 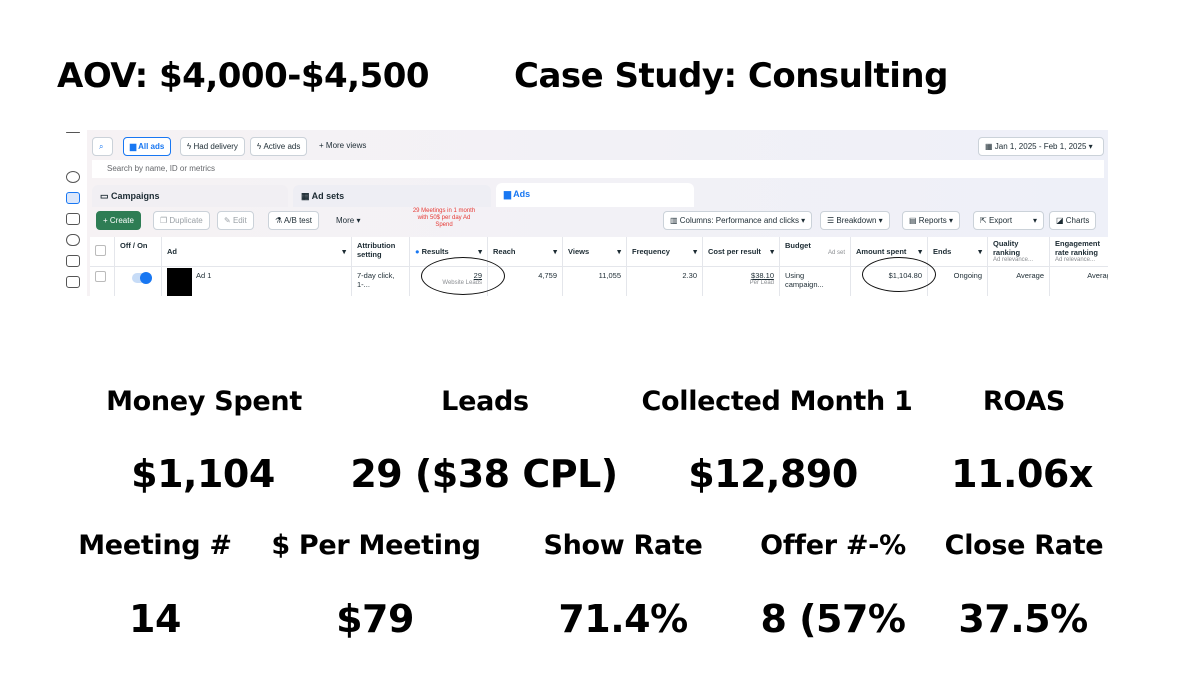 I want to click on header-off-on: Off / On, so click(x=138, y=252).